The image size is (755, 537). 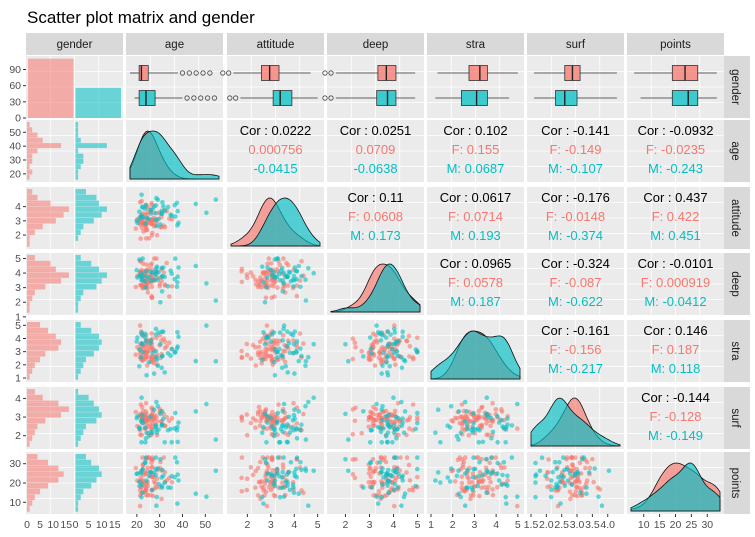 What do you see at coordinates (145, 355) in the screenshot?
I see `point-stra-age-F` at bounding box center [145, 355].